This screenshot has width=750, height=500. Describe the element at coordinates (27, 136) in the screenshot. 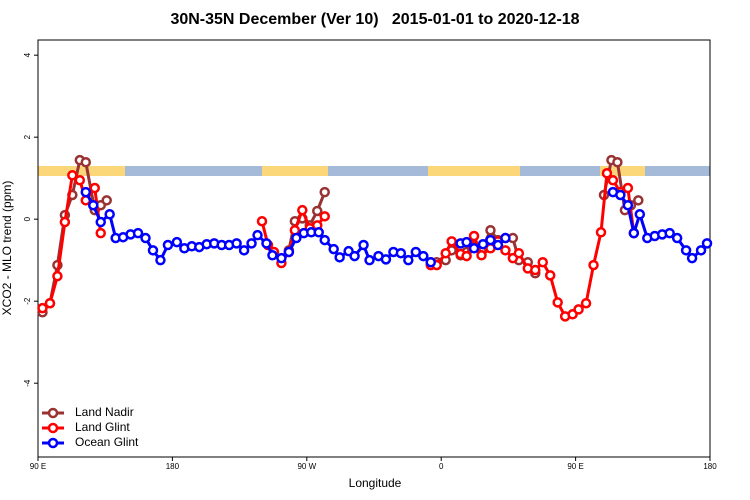

I see `y-tick-label: 2` at that location.